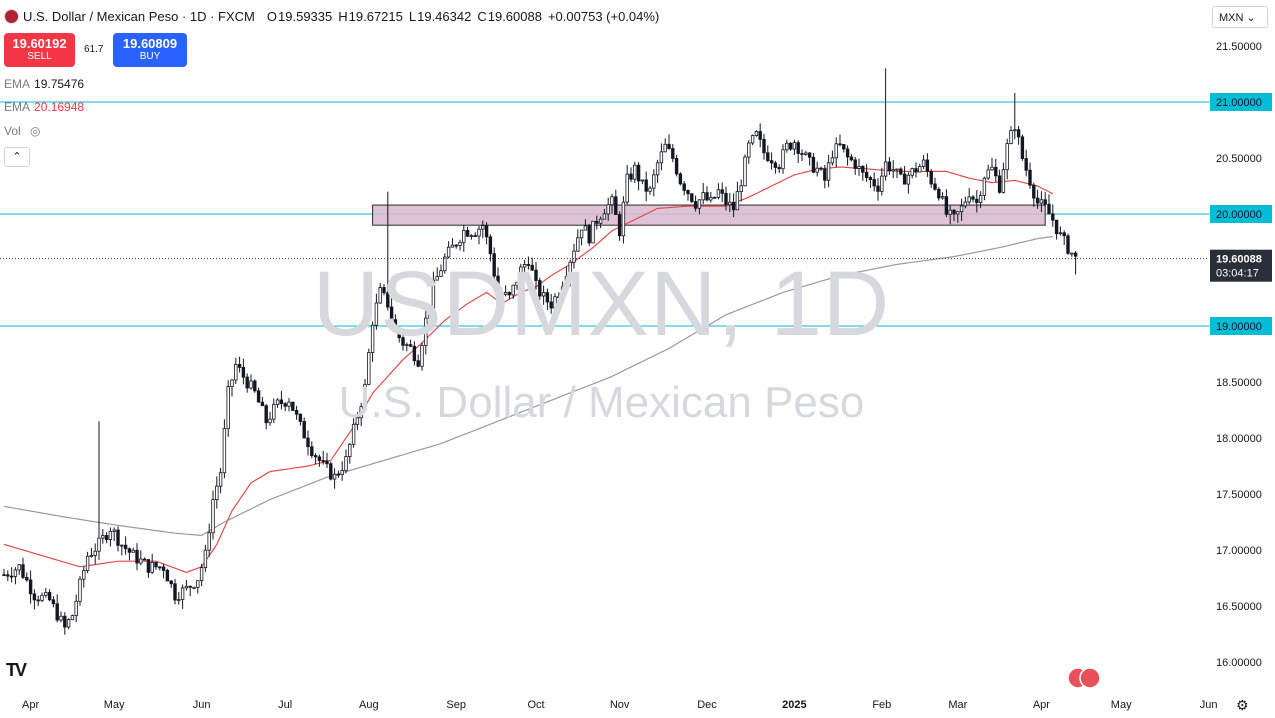 This screenshot has height=718, width=1275. I want to click on currency-button: MXN ⌄, so click(1240, 17).